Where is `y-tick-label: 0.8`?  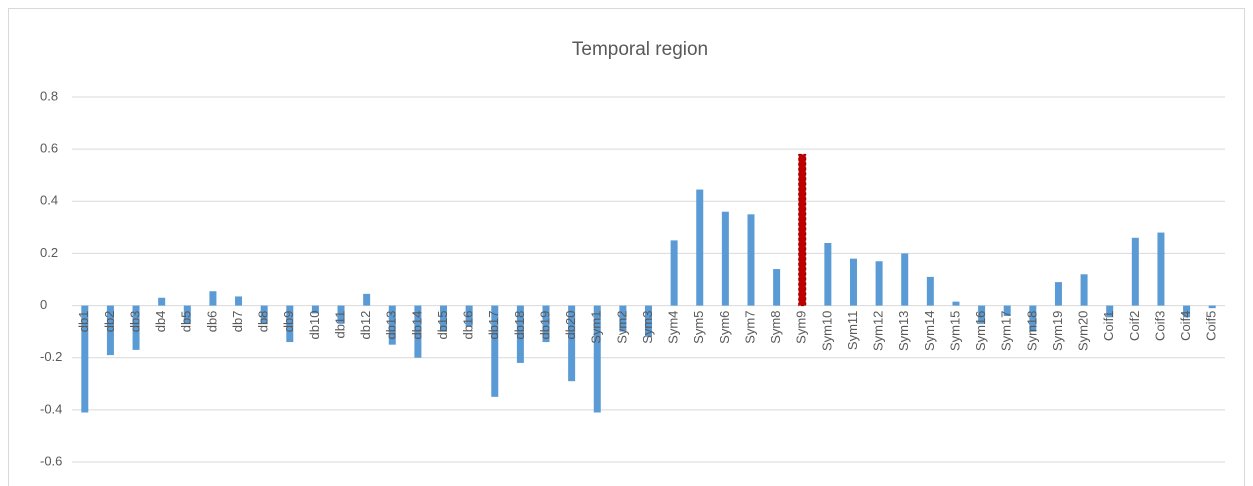
y-tick-label: 0.8 is located at coordinates (49, 95).